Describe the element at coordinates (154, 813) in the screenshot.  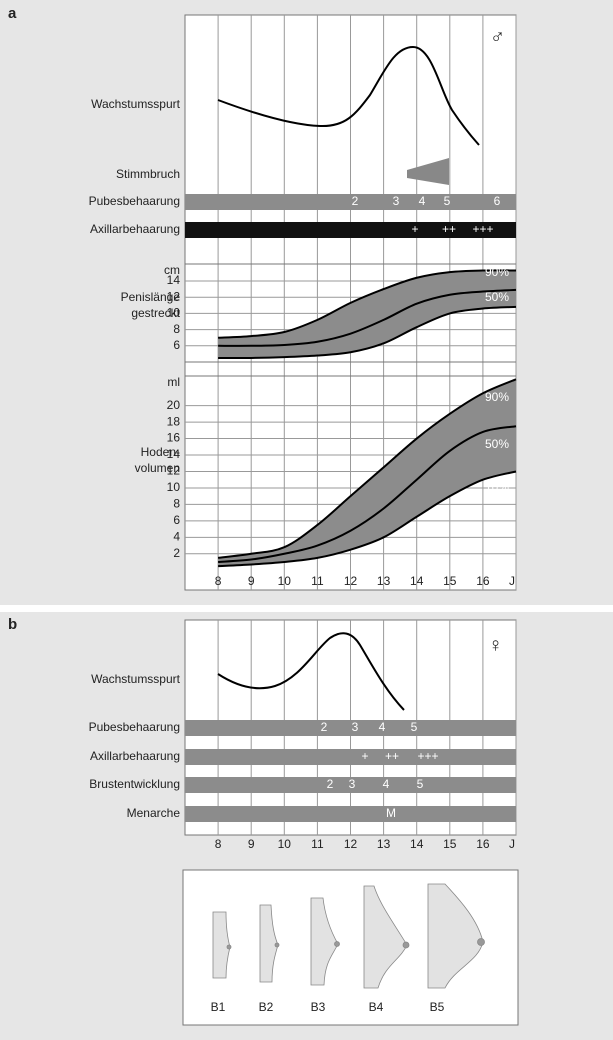
I see `row-label: Menarche` at that location.